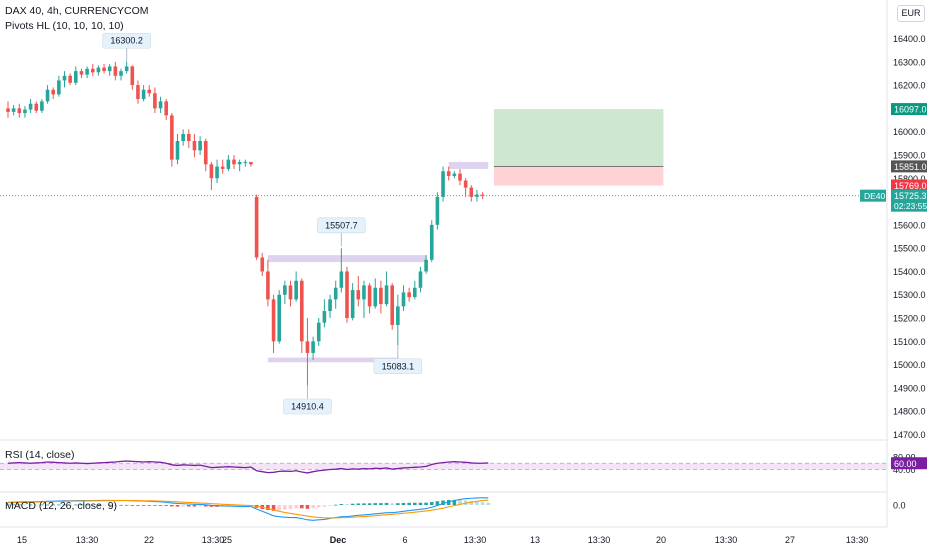 Image resolution: width=932 pixels, height=555 pixels. I want to click on price-tick-label: 15800.0, so click(909, 179).